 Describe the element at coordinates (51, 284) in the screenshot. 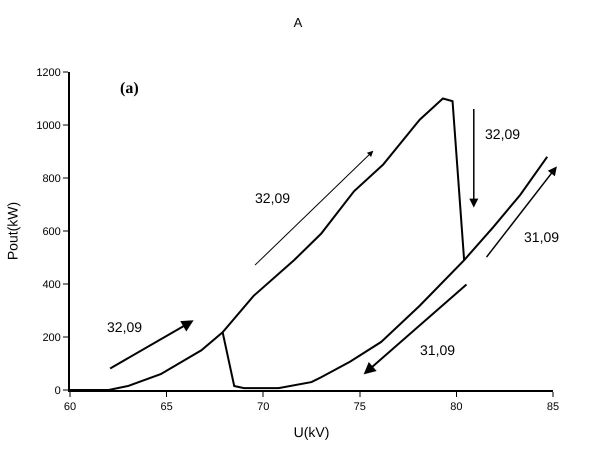

I see `y-tick-label: 400` at that location.